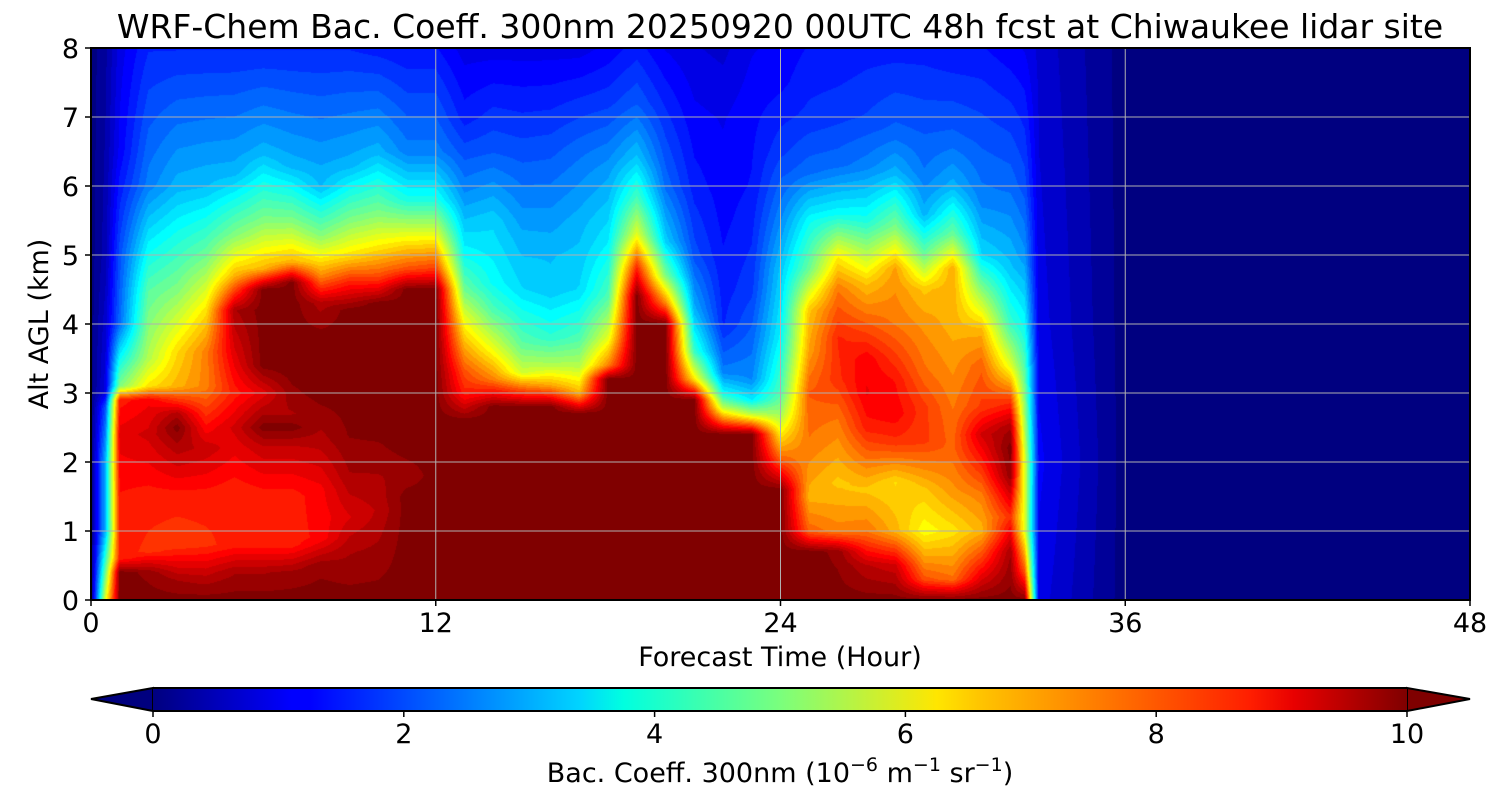  I want to click on colorbar-label-text: Bac. Coeff. 300nm (10, so click(698, 773).